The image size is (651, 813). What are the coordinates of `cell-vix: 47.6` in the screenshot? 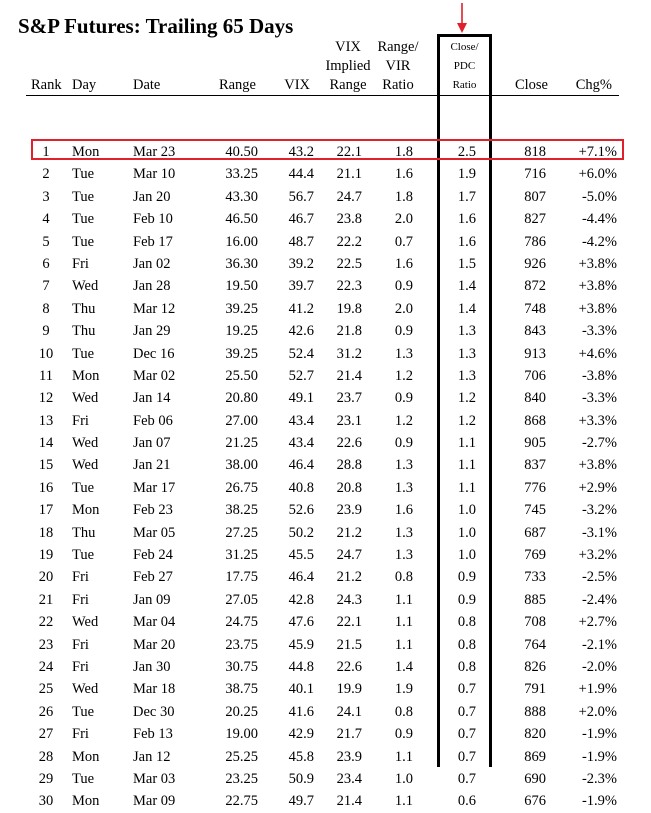 It's located at (301, 622).